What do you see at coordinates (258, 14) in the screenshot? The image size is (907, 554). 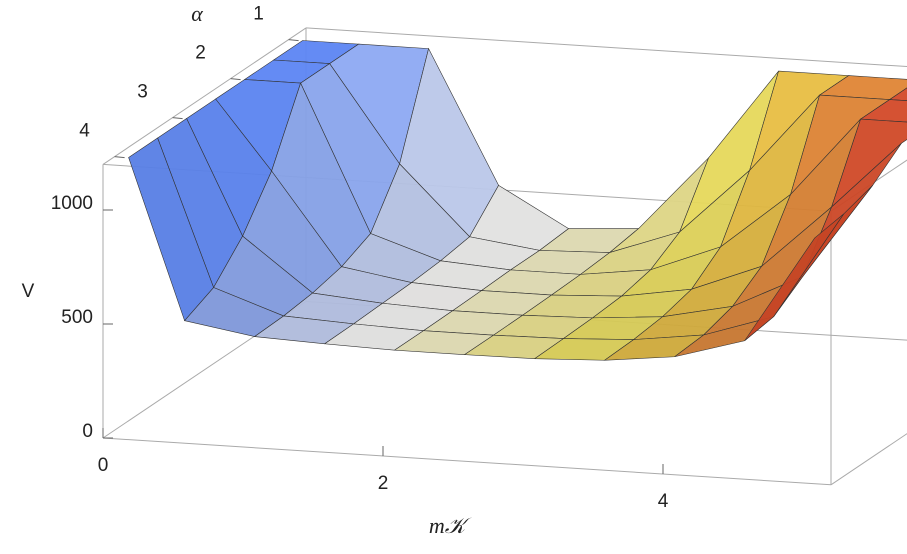 I see `y-tick-label: 1` at bounding box center [258, 14].